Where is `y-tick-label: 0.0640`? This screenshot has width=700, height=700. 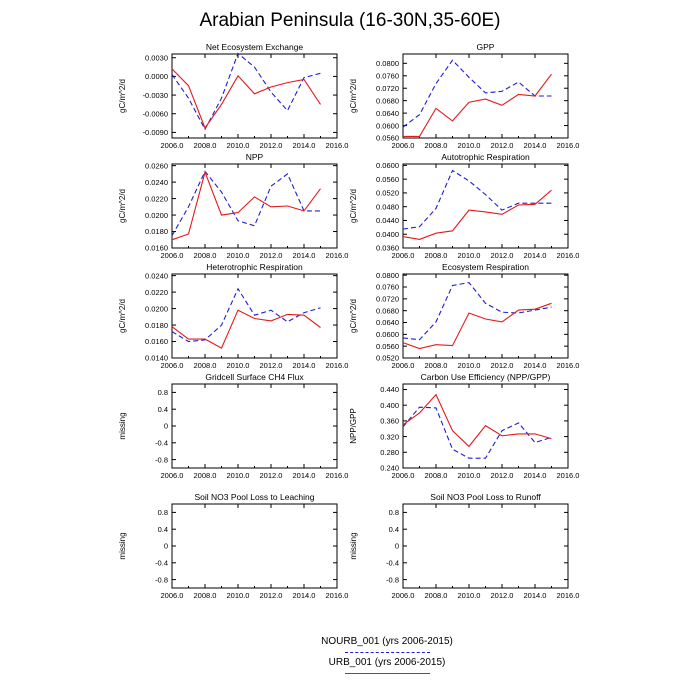 y-tick-label: 0.0640 is located at coordinates (387, 113).